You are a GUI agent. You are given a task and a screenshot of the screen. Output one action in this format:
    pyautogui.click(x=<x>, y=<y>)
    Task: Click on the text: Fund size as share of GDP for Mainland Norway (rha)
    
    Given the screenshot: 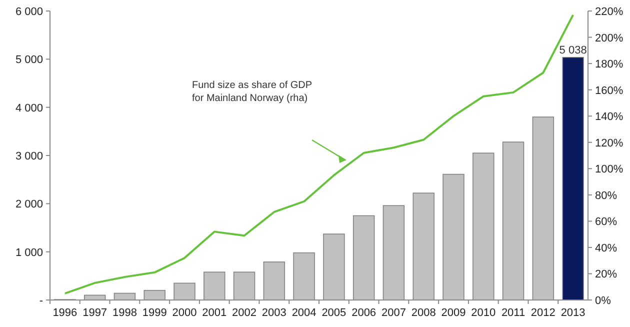 What is the action you would take?
    pyautogui.click(x=252, y=92)
    